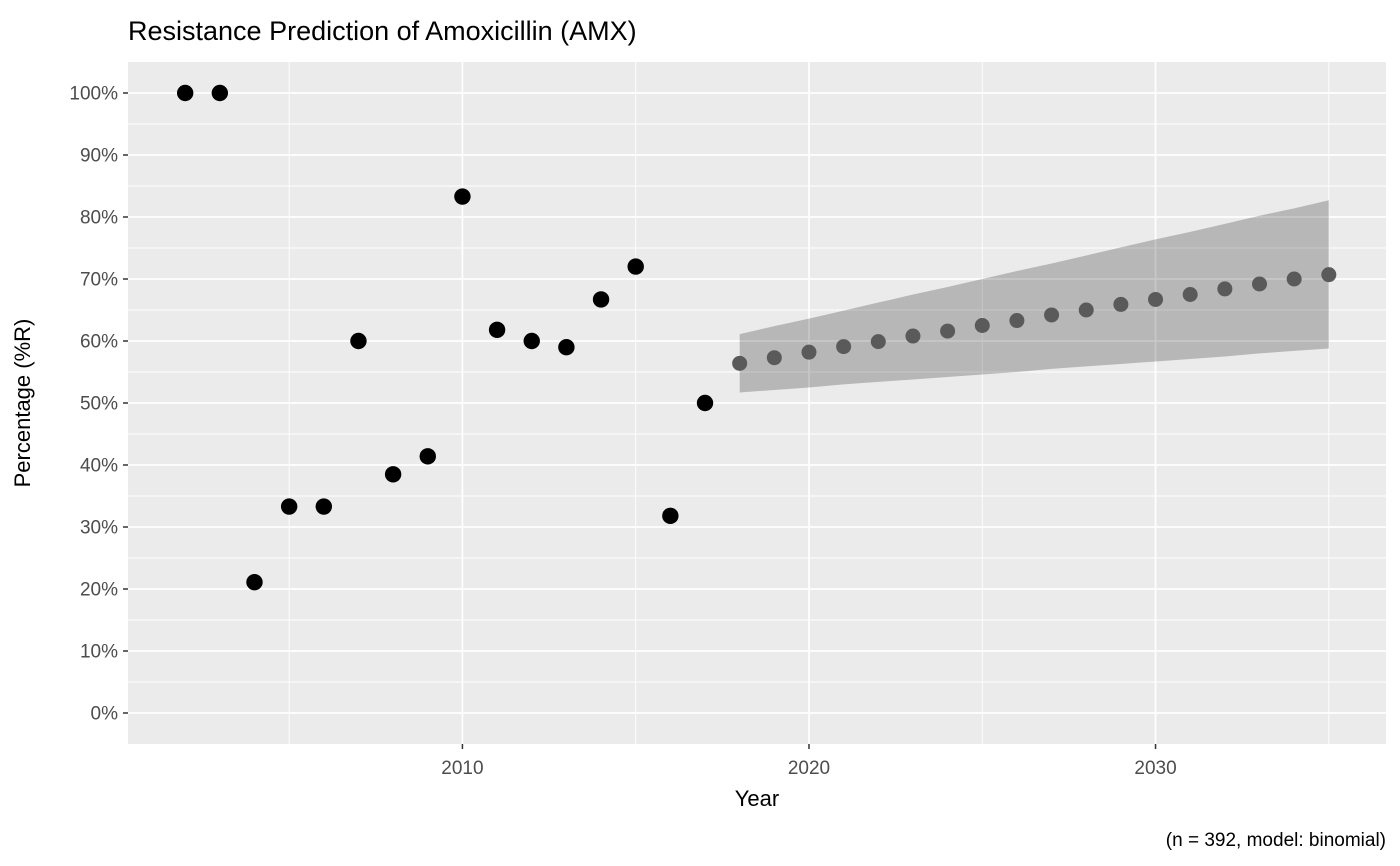 The height and width of the screenshot is (866, 1400). Describe the element at coordinates (99, 590) in the screenshot. I see `y-tick-label: 20%` at that location.